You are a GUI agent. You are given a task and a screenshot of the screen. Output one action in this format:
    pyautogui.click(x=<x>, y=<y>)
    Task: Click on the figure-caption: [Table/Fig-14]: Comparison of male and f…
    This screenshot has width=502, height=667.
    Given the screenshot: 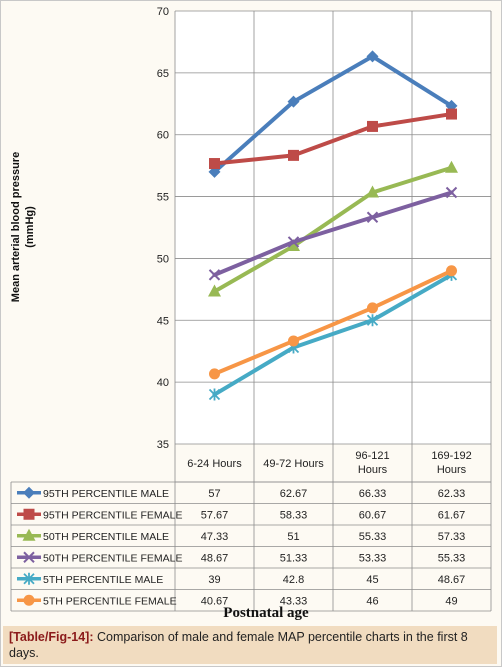 What is the action you would take?
    pyautogui.click(x=250, y=645)
    